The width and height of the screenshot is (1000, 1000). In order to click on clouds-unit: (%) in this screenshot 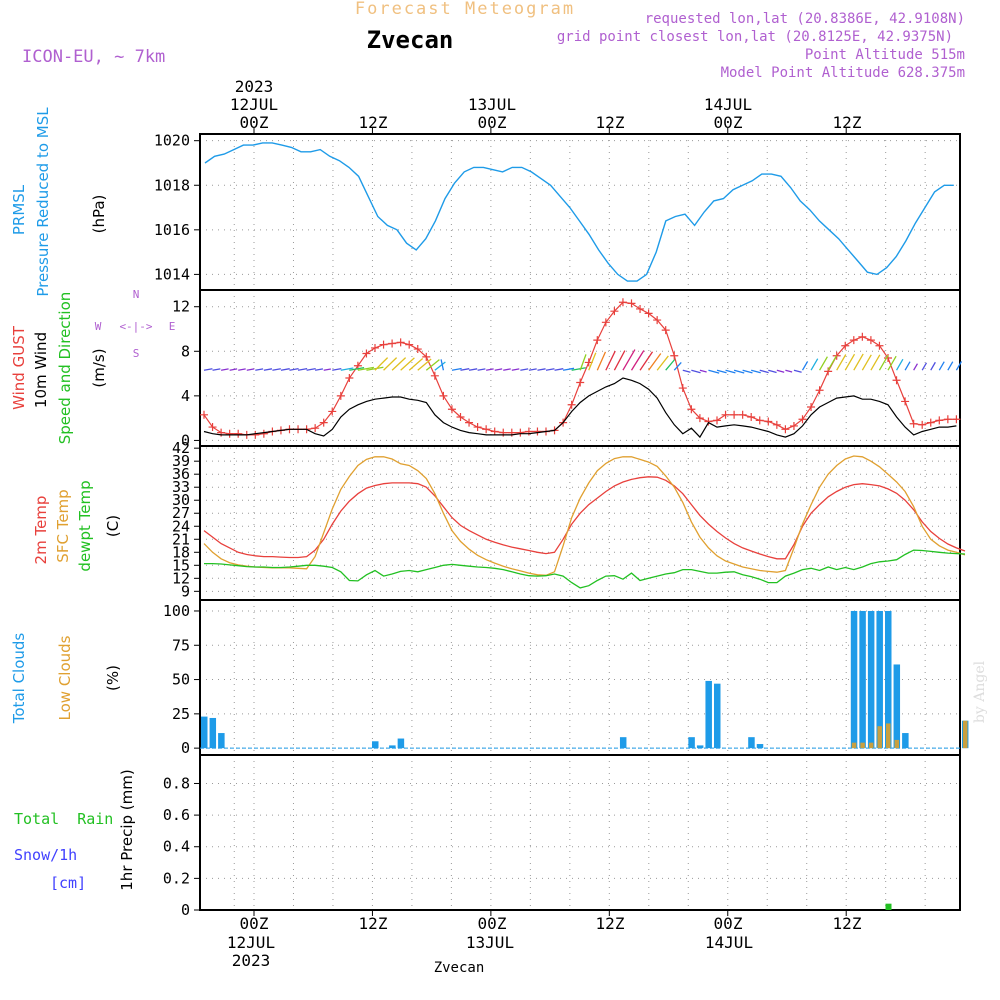, I will do `click(113, 678)`.